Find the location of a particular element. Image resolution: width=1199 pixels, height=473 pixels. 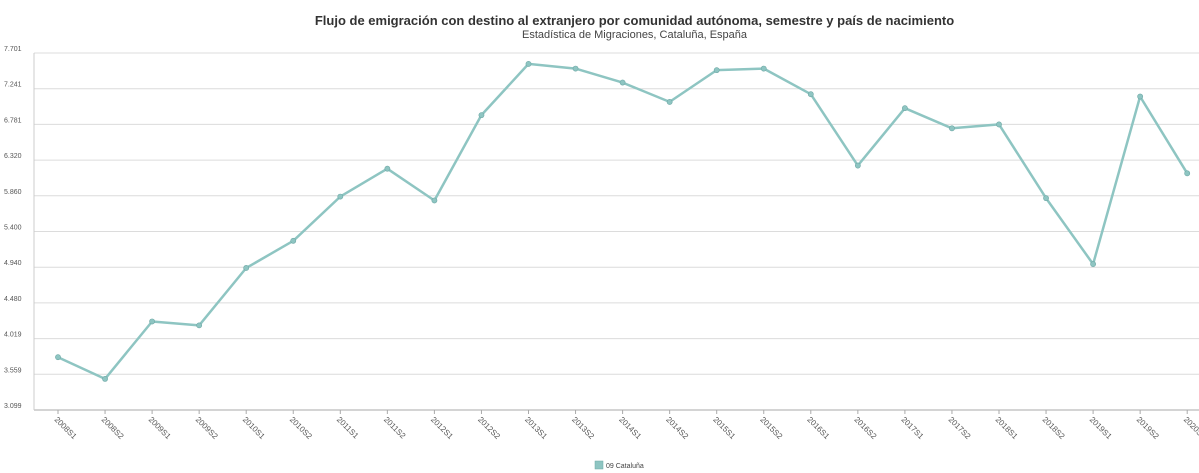

x-tick-label: 2008S1 is located at coordinates (66, 428).